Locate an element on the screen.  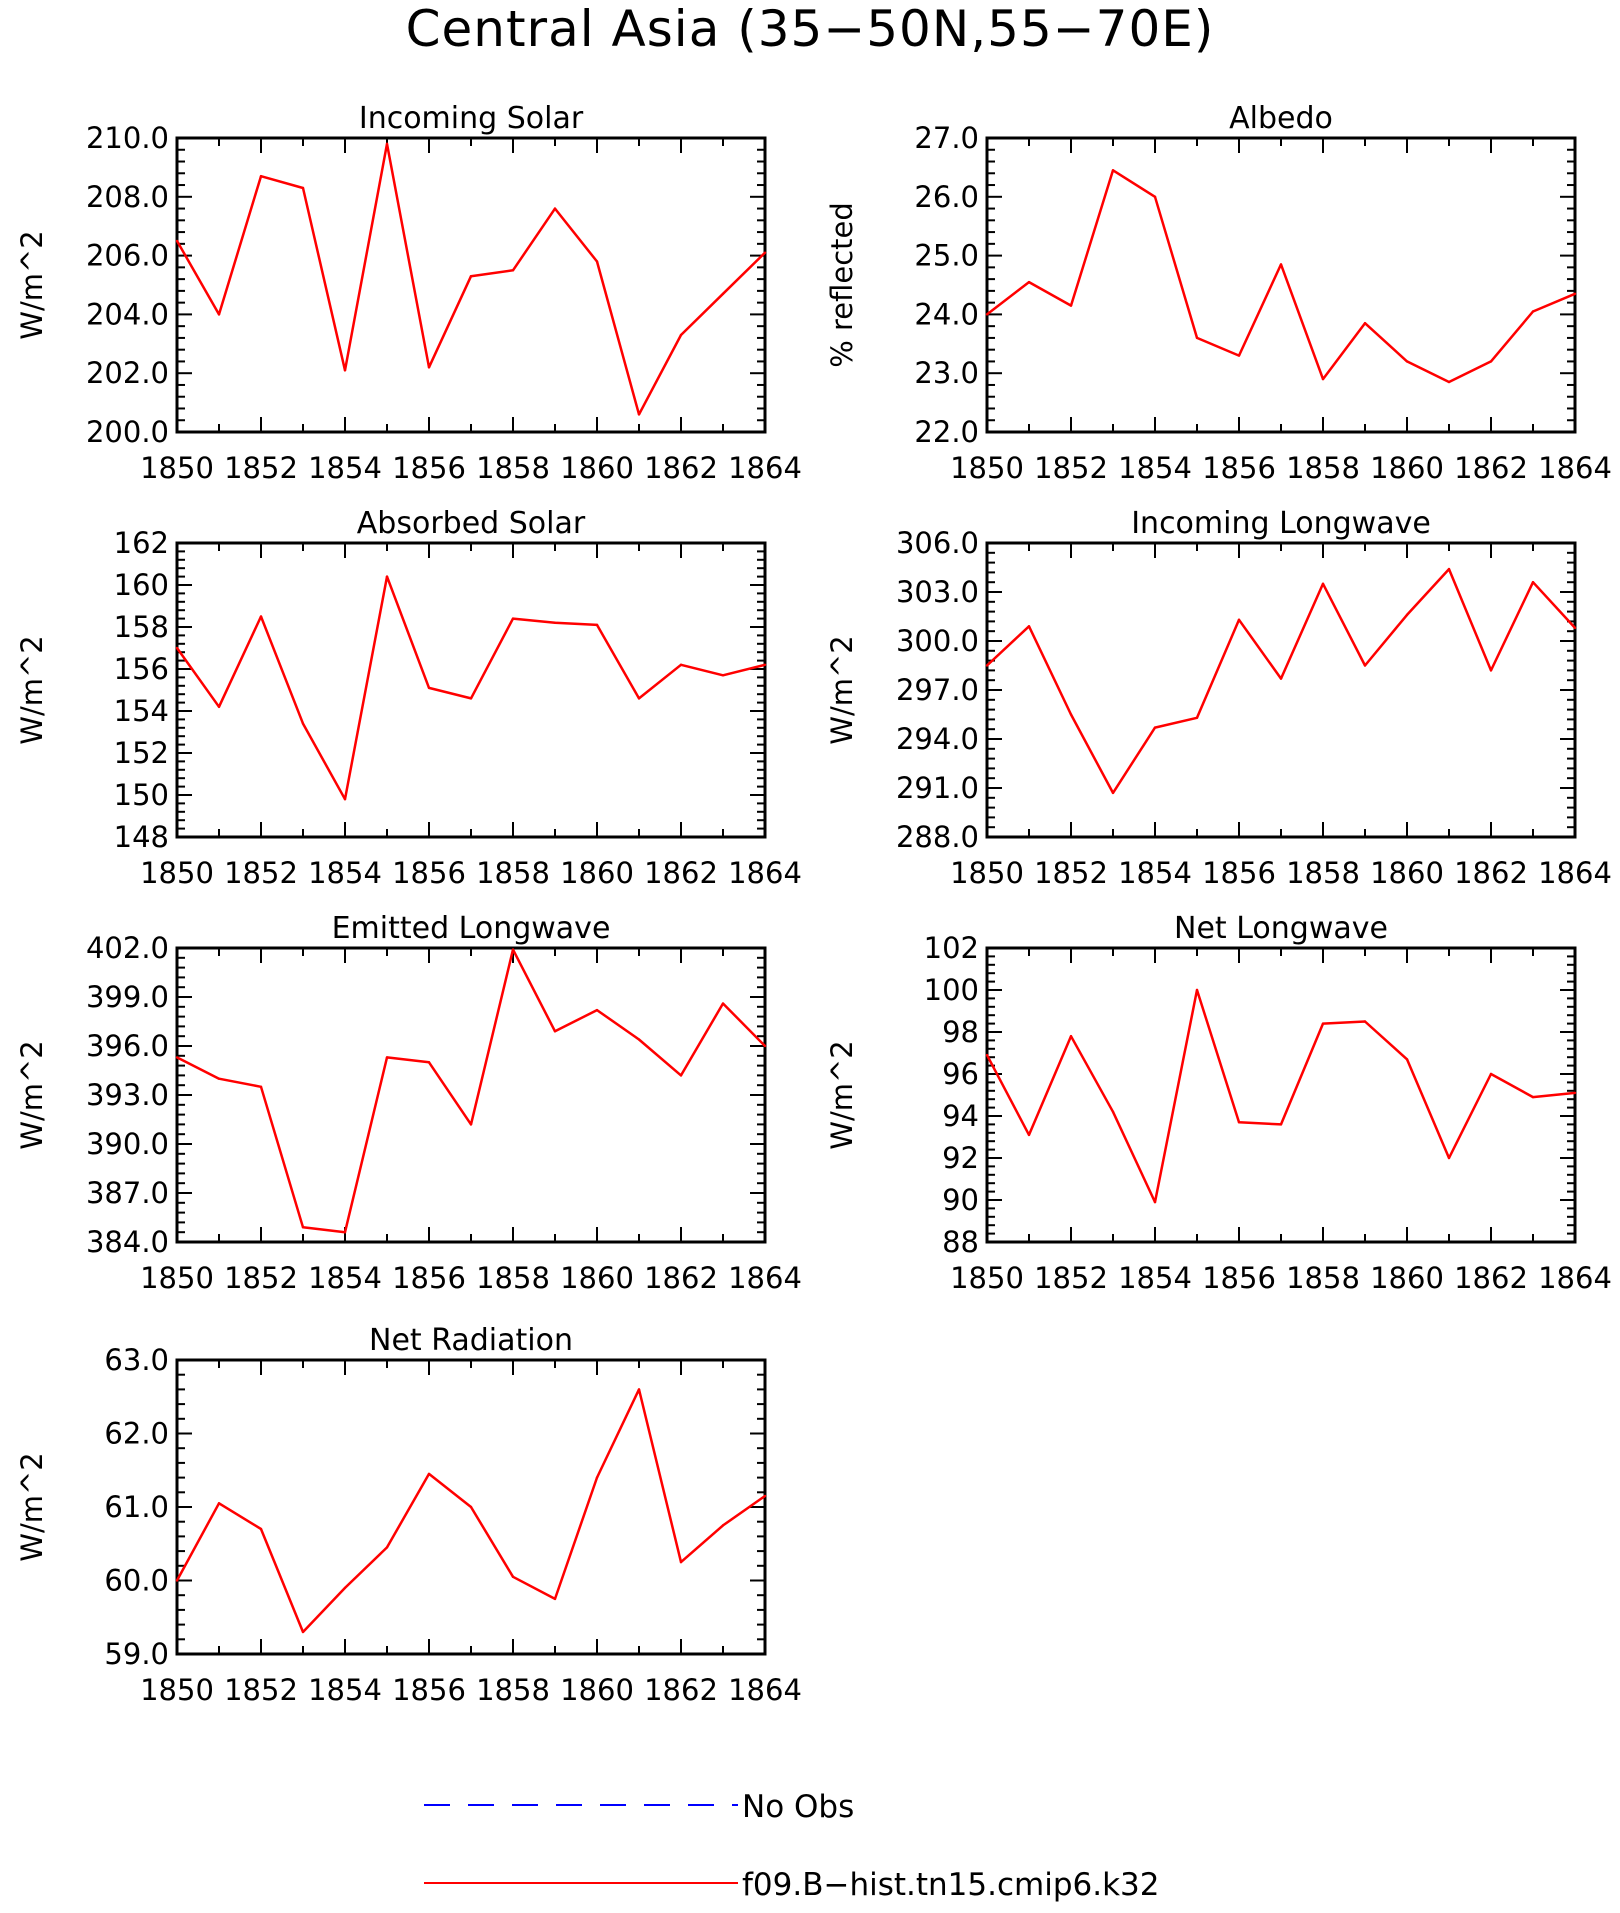
figure-title: Central Asia (35−50N,55−70E) is located at coordinates (810, 29).